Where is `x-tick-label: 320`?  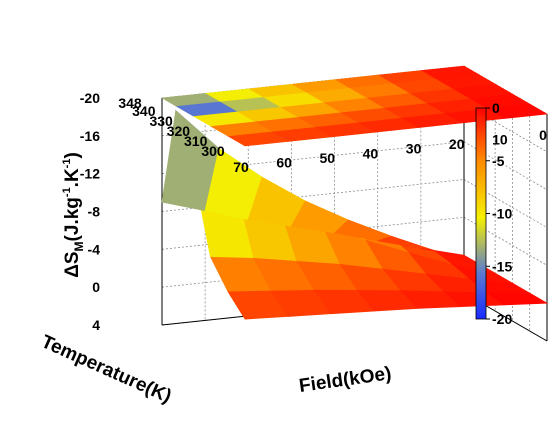
x-tick-label: 320 is located at coordinates (179, 131).